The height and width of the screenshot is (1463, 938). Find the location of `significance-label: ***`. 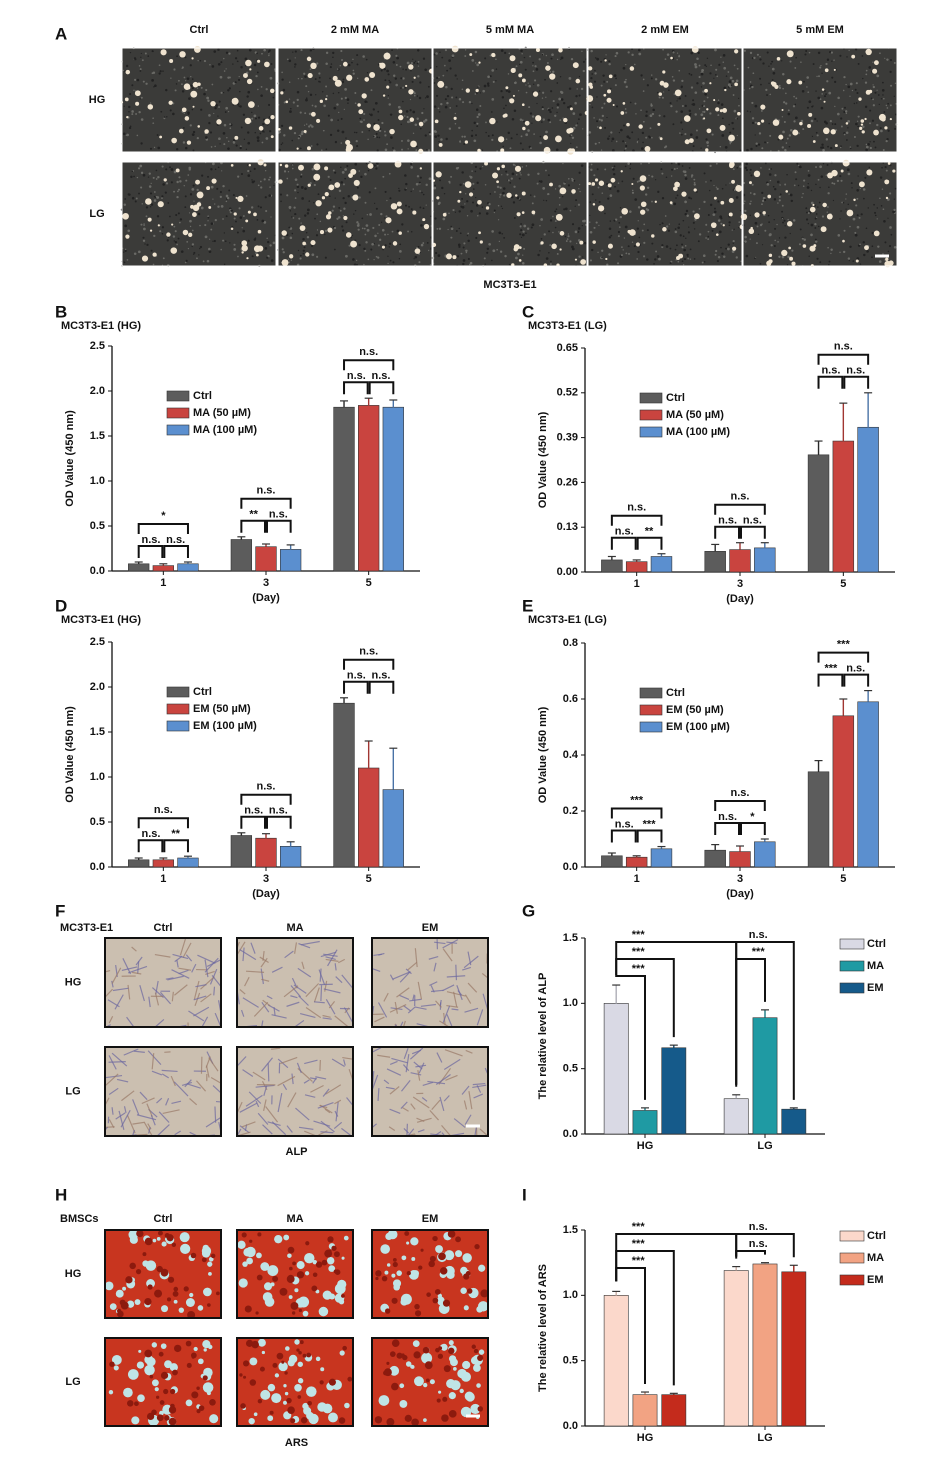

significance-label: *** is located at coordinates (639, 1227).